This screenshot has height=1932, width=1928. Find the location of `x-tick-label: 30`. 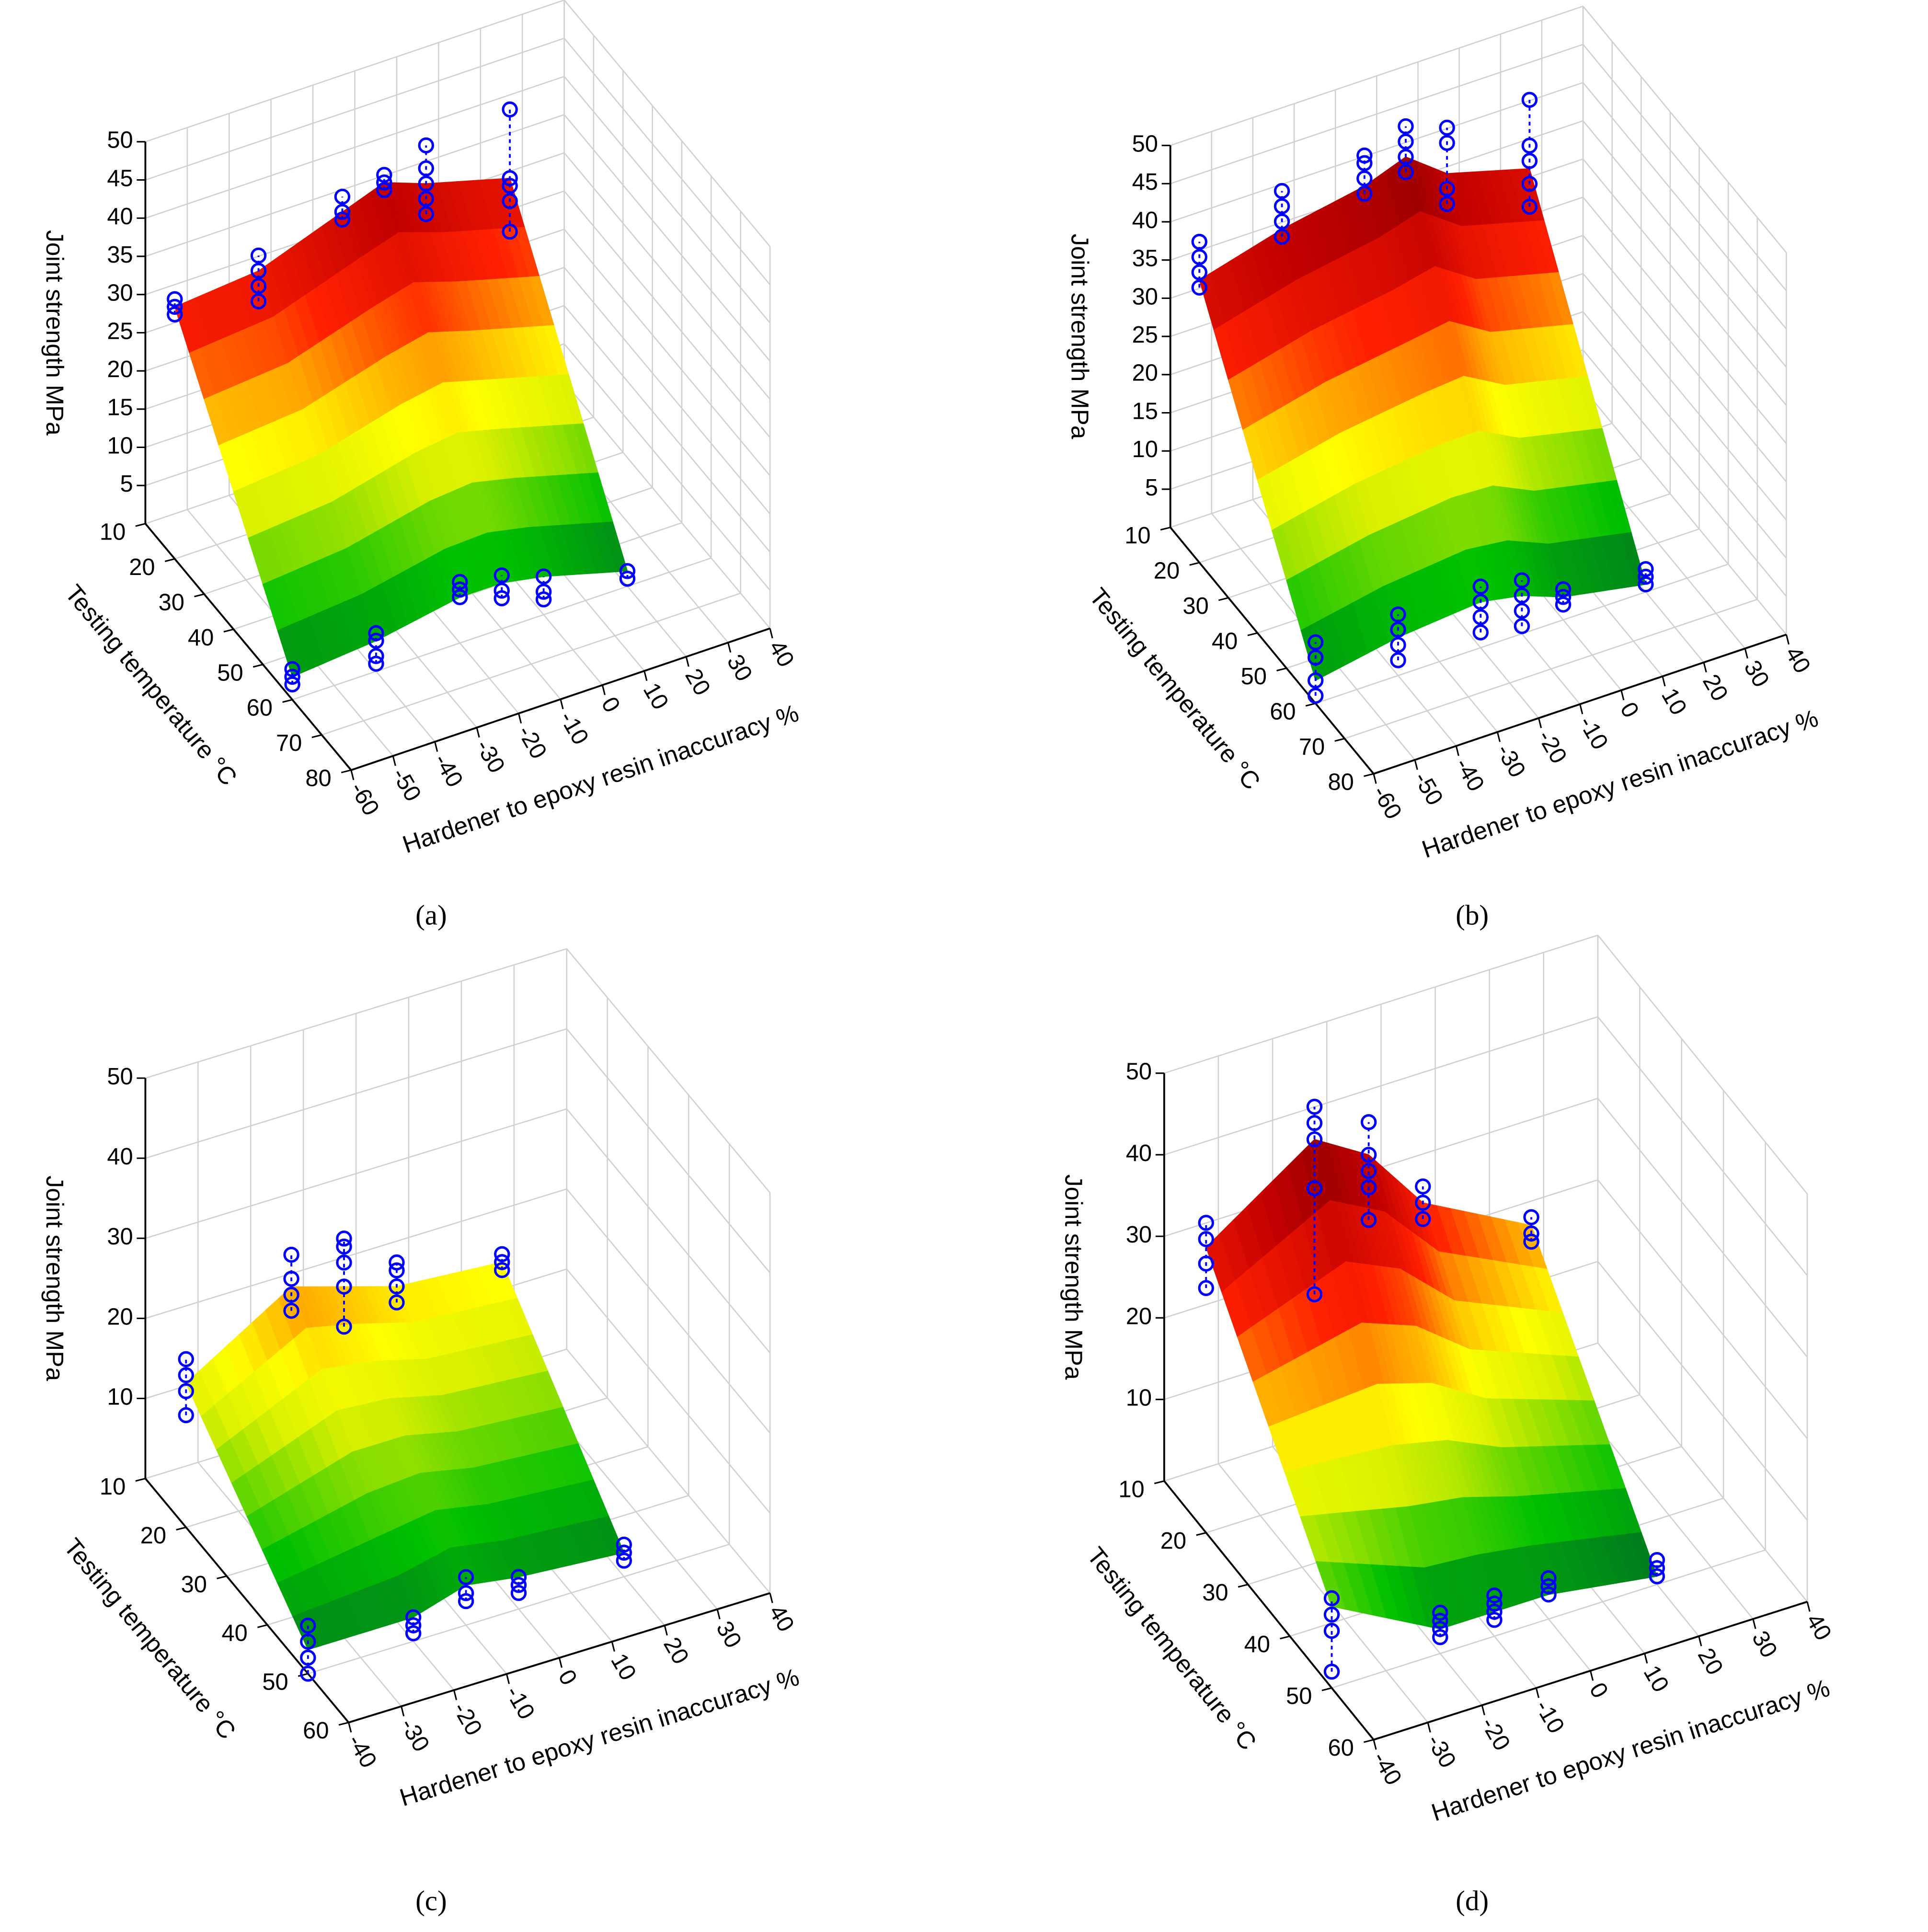

x-tick-label: 30 is located at coordinates (1757, 673).